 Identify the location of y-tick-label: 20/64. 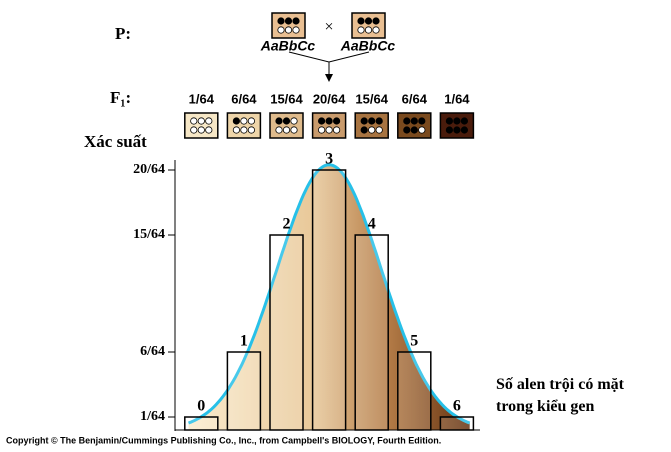
(149, 169).